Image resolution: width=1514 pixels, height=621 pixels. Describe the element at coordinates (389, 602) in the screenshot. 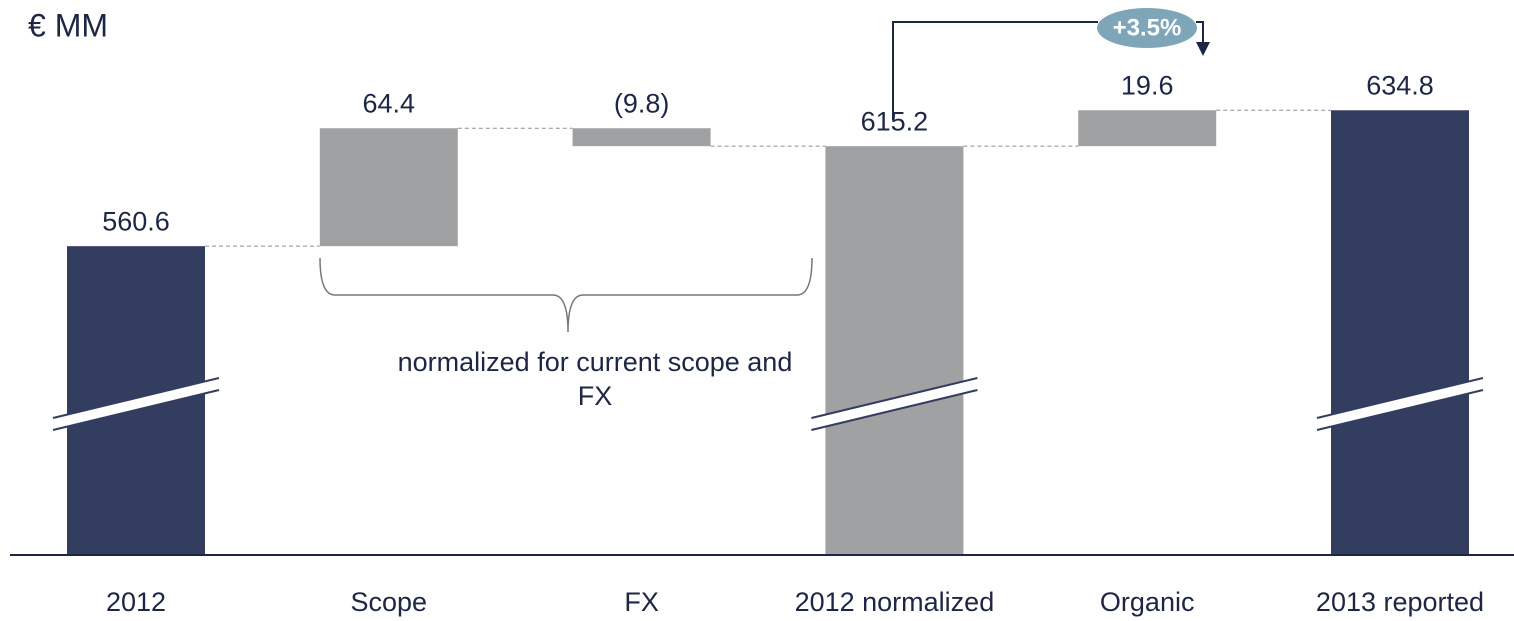

I see `x-tick-label: Scope` at that location.